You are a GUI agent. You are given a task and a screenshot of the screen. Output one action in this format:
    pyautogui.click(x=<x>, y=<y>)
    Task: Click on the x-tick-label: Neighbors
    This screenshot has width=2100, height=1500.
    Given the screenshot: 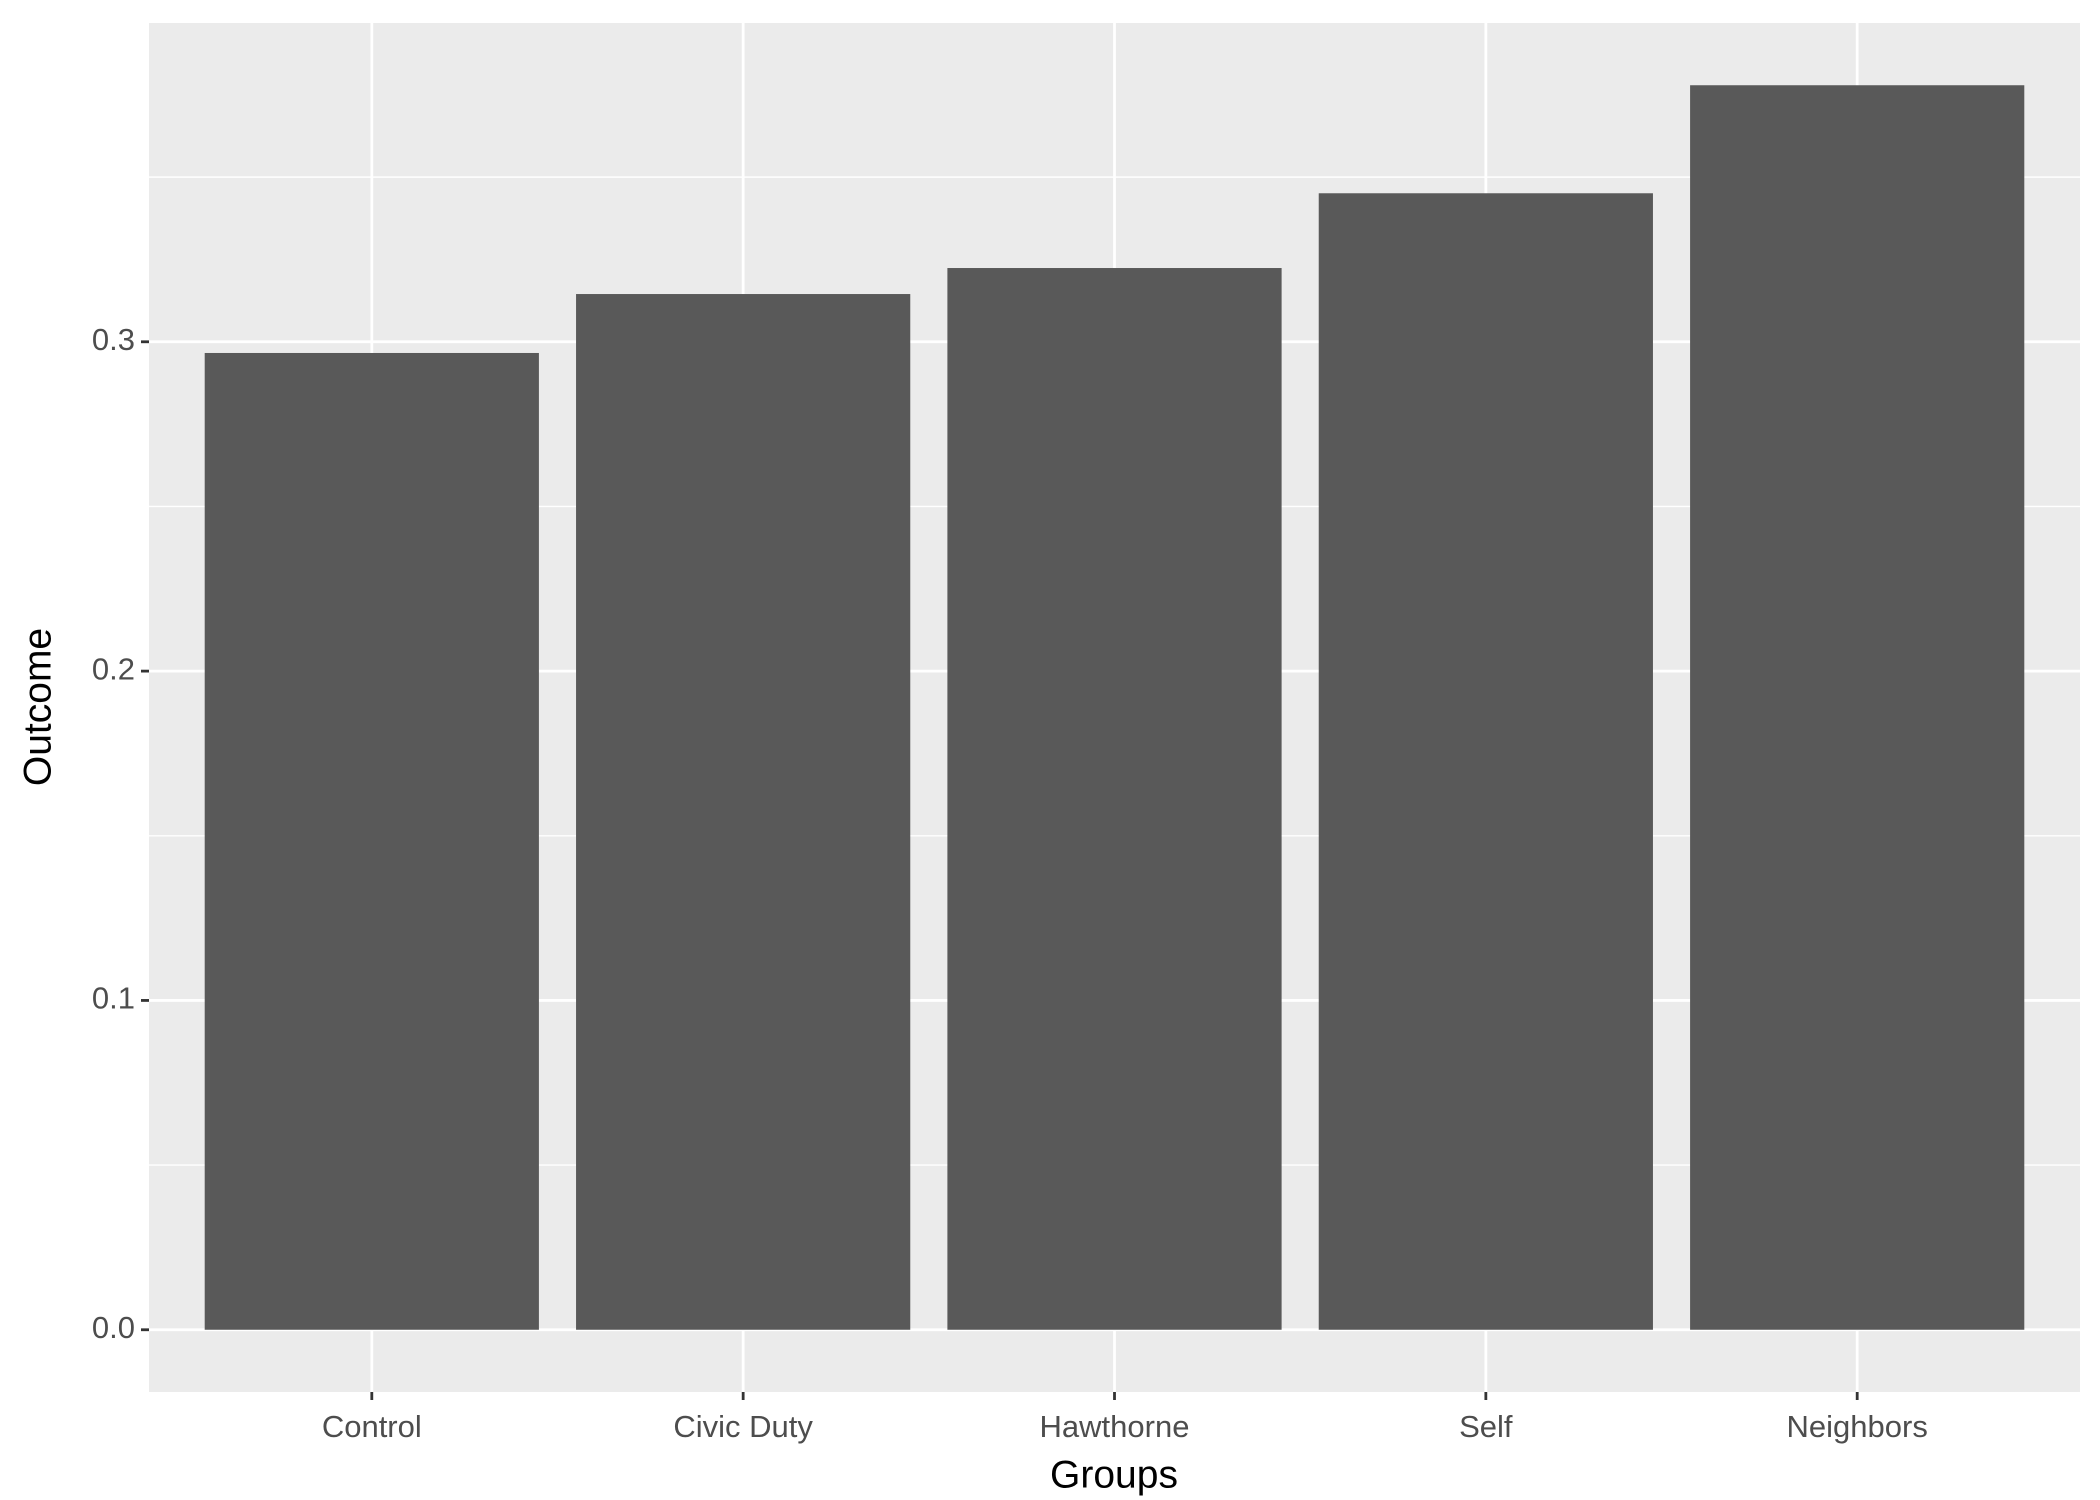 What is the action you would take?
    pyautogui.click(x=1857, y=1426)
    